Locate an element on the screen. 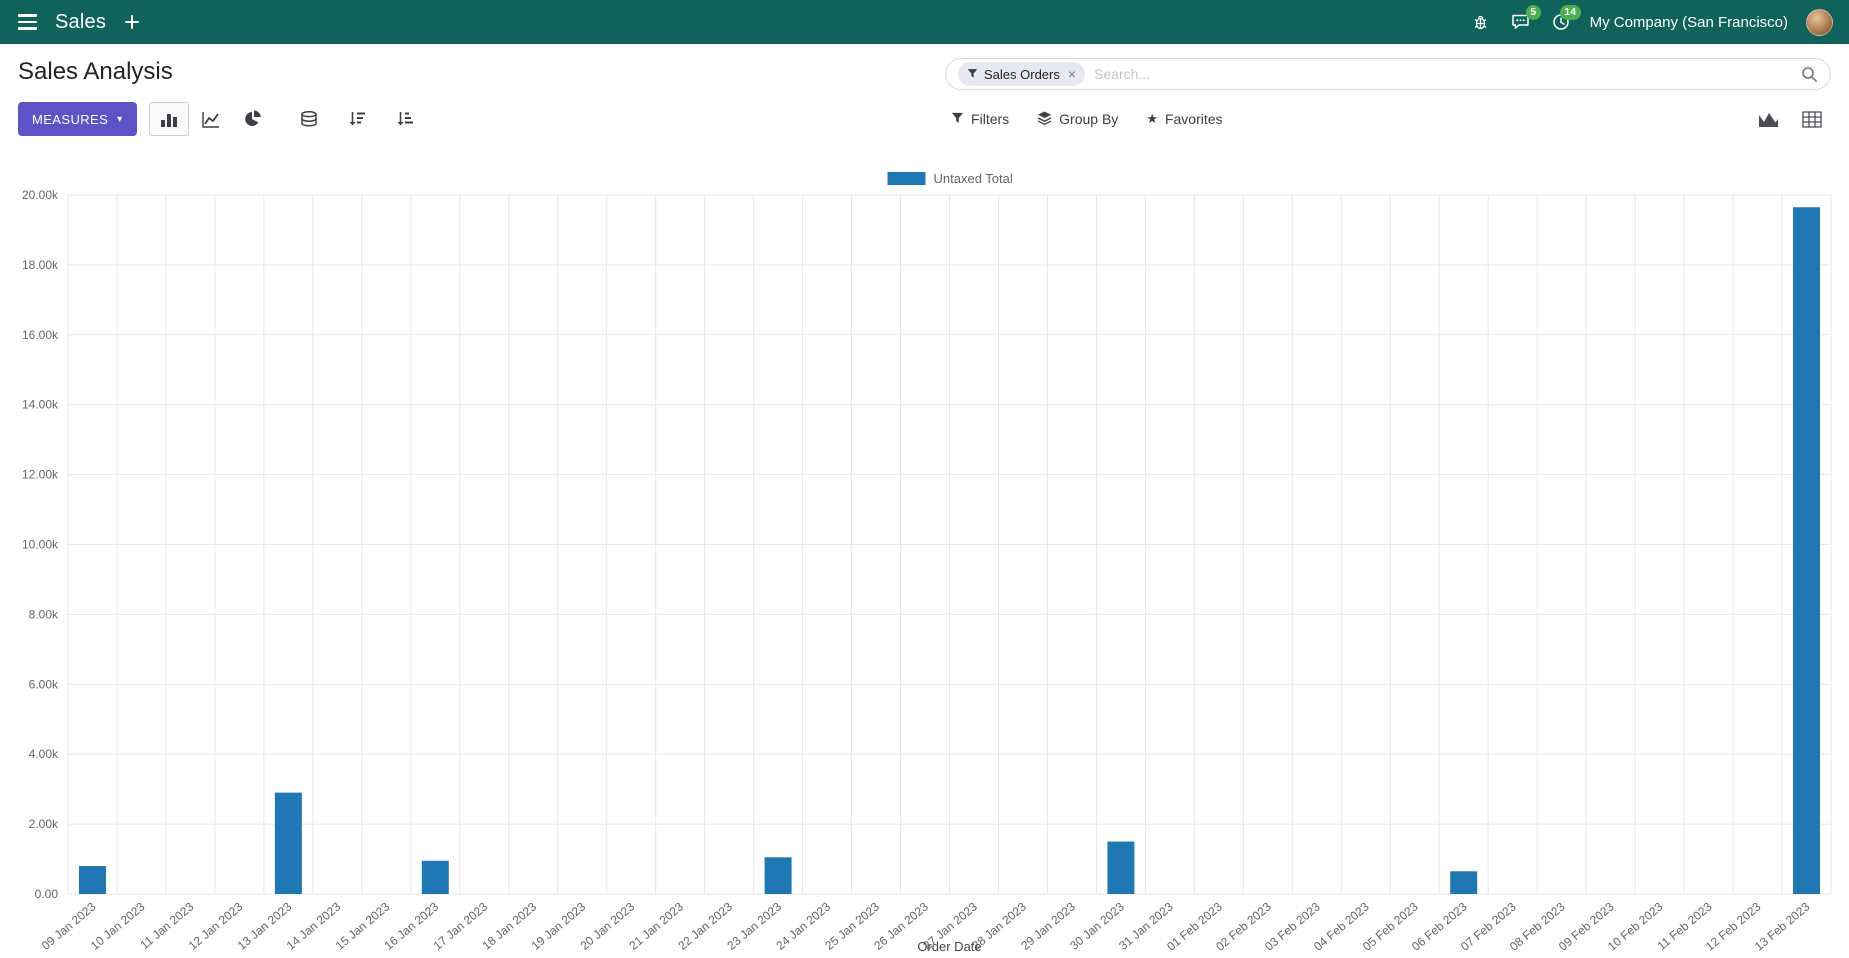  search-facet: Sales Orders × is located at coordinates (1022, 74).